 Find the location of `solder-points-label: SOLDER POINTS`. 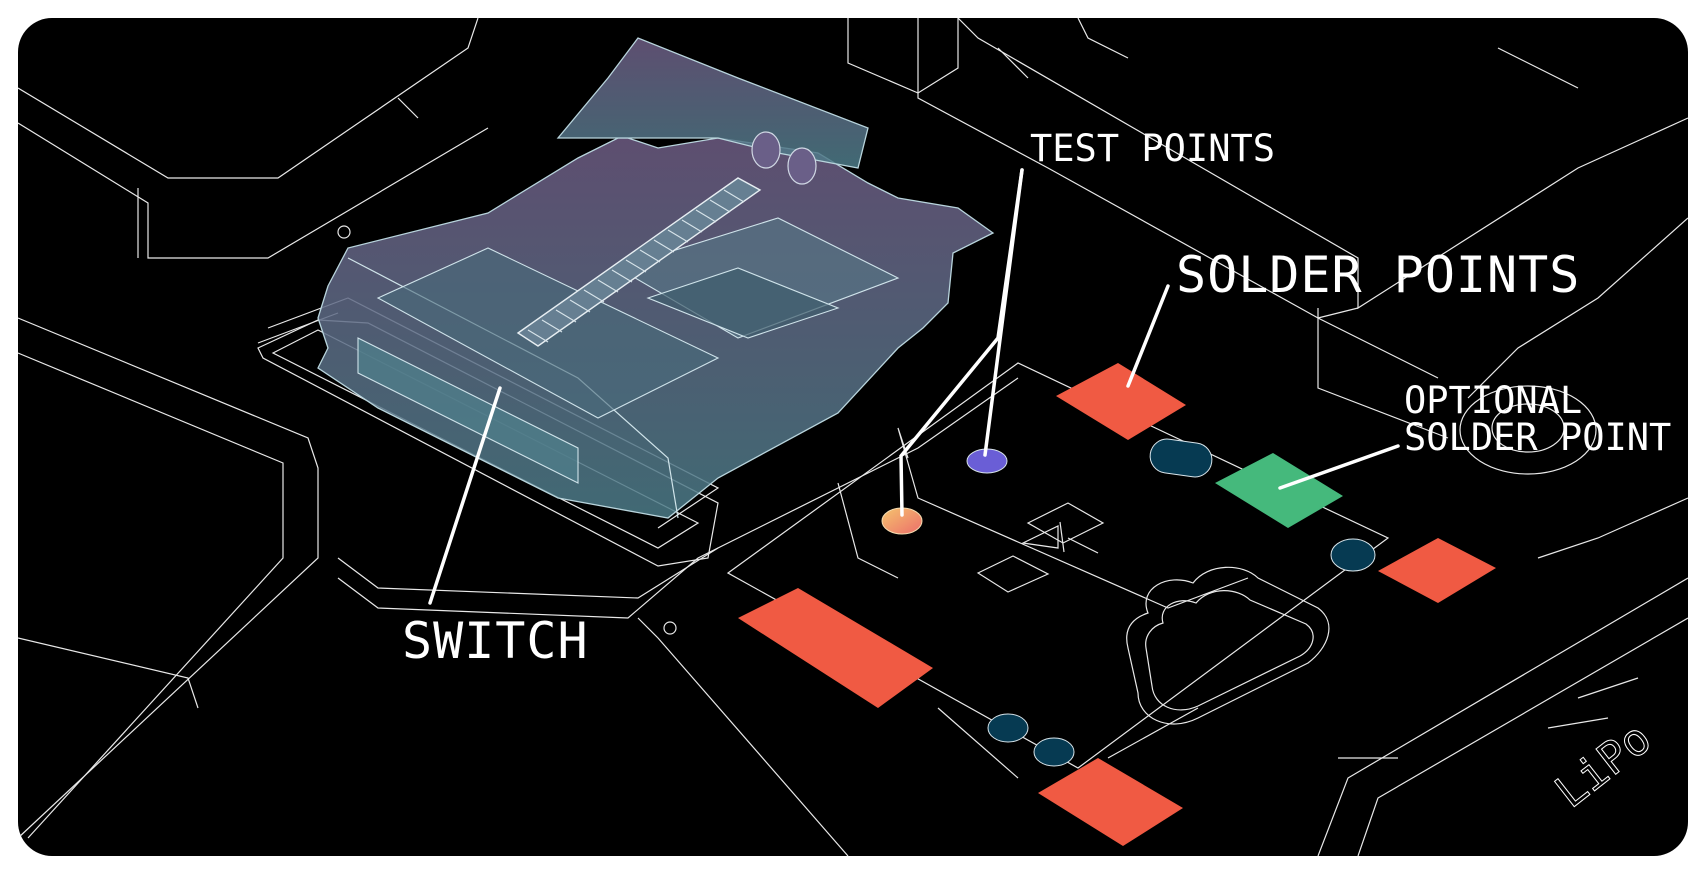

solder-points-label: SOLDER POINTS is located at coordinates (1378, 275).